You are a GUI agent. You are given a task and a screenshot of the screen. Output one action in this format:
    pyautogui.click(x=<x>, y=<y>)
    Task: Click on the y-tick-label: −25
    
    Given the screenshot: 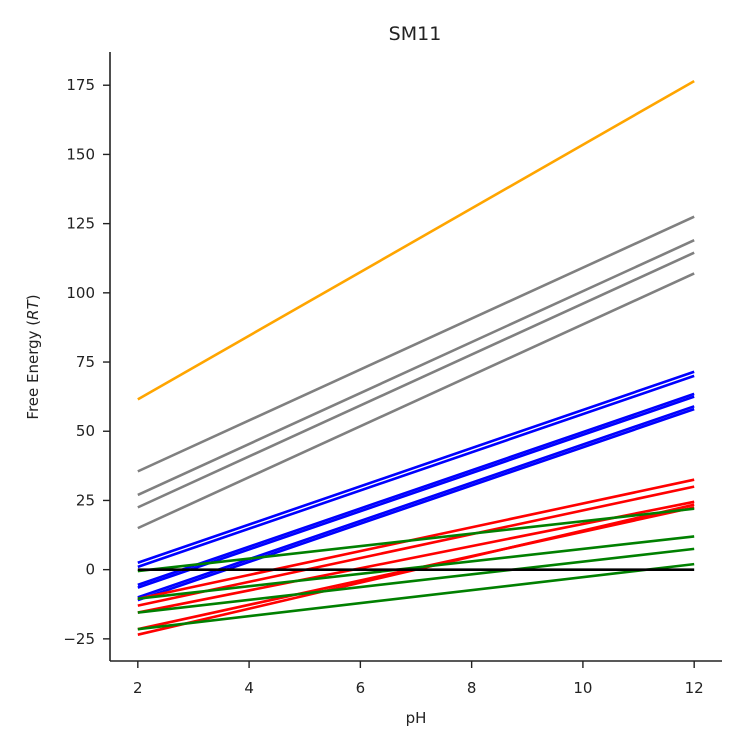 What is the action you would take?
    pyautogui.click(x=79, y=639)
    